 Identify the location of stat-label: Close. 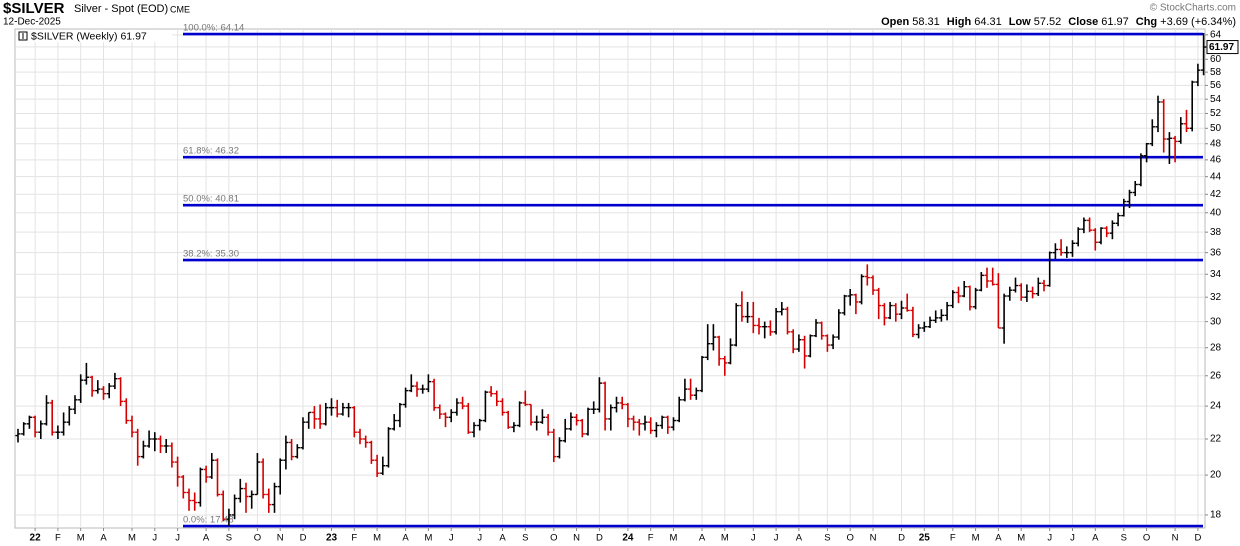
(1083, 22).